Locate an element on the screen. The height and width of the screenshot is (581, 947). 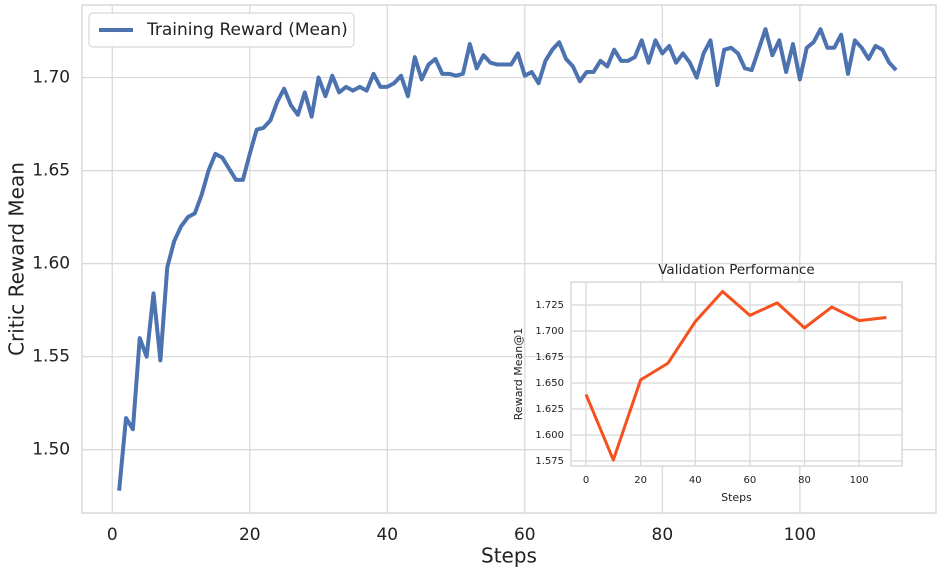
y-axis-label: Critic Reward Mean is located at coordinates (17, 259).